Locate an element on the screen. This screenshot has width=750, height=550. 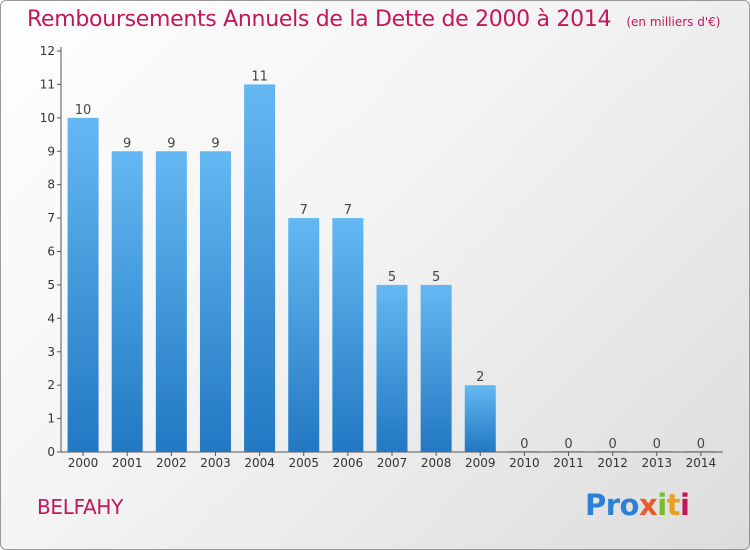
proxiti-logo: Proxiti is located at coordinates (637, 505).